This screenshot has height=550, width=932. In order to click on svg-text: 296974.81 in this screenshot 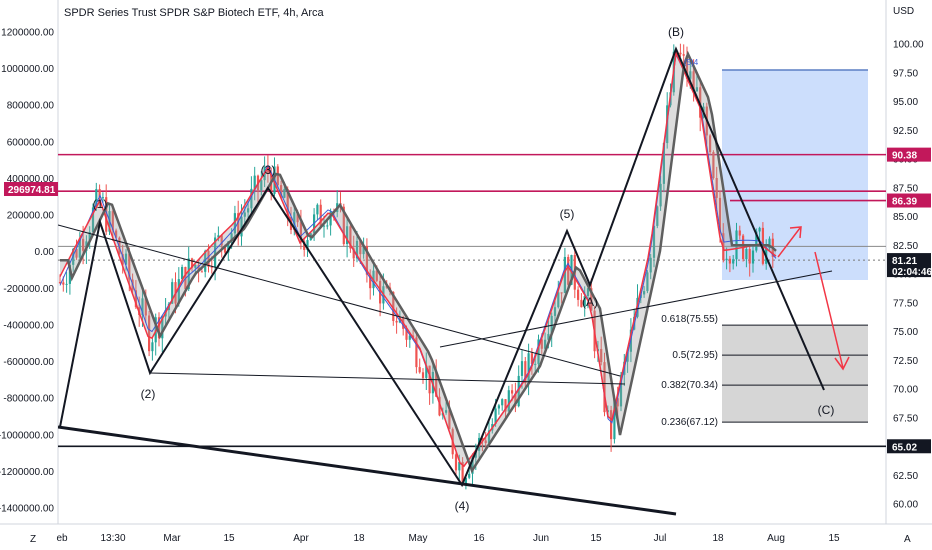, I will do `click(32, 190)`.